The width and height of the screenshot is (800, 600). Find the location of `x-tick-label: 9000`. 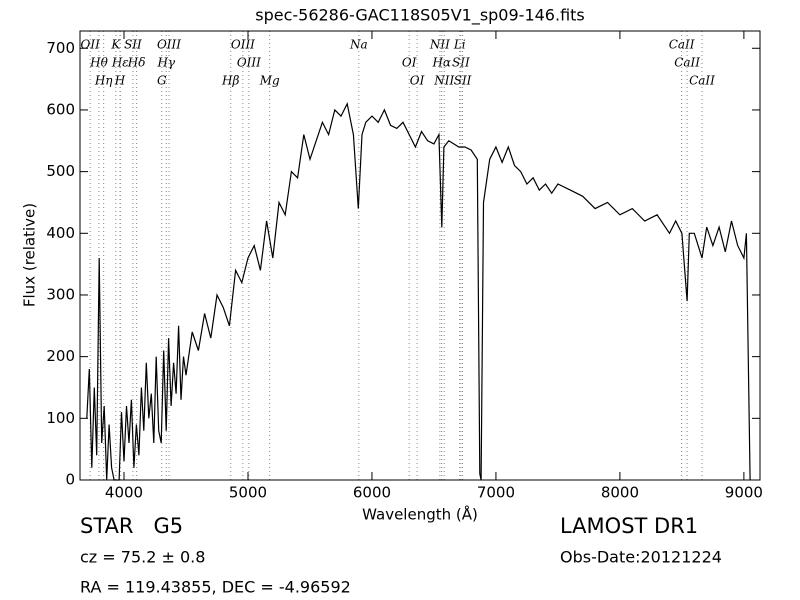

x-tick-label: 9000 is located at coordinates (744, 493).